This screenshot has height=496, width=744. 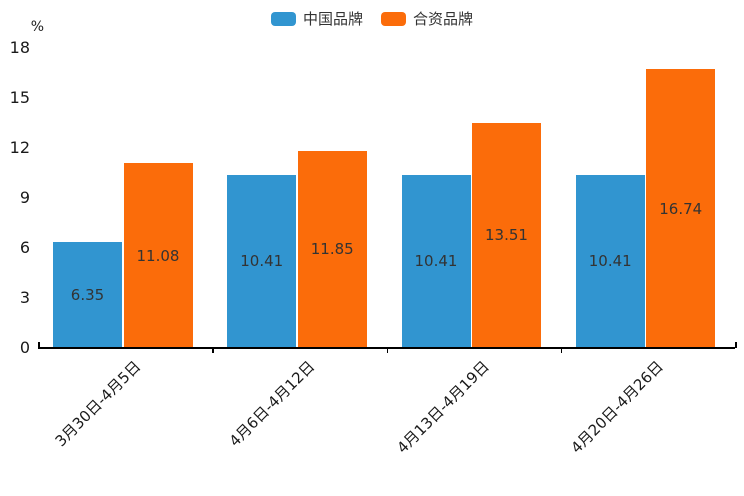 I want to click on bar-series0-cat0, so click(x=87, y=295).